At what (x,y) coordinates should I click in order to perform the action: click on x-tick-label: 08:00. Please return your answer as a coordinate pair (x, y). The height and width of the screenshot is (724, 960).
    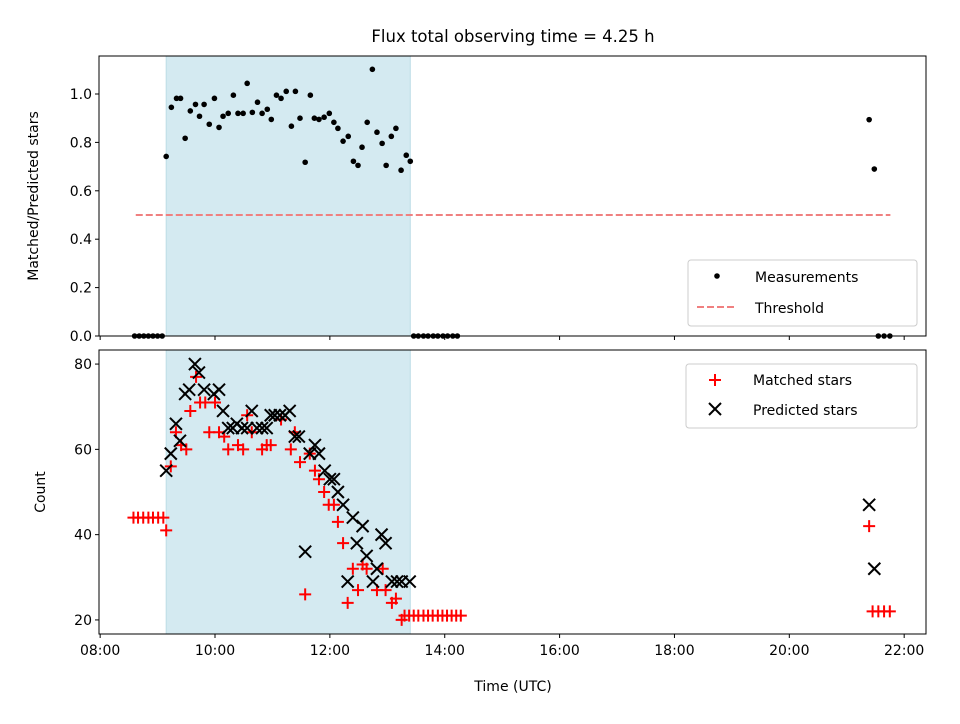
    Looking at the image, I should click on (100, 651).